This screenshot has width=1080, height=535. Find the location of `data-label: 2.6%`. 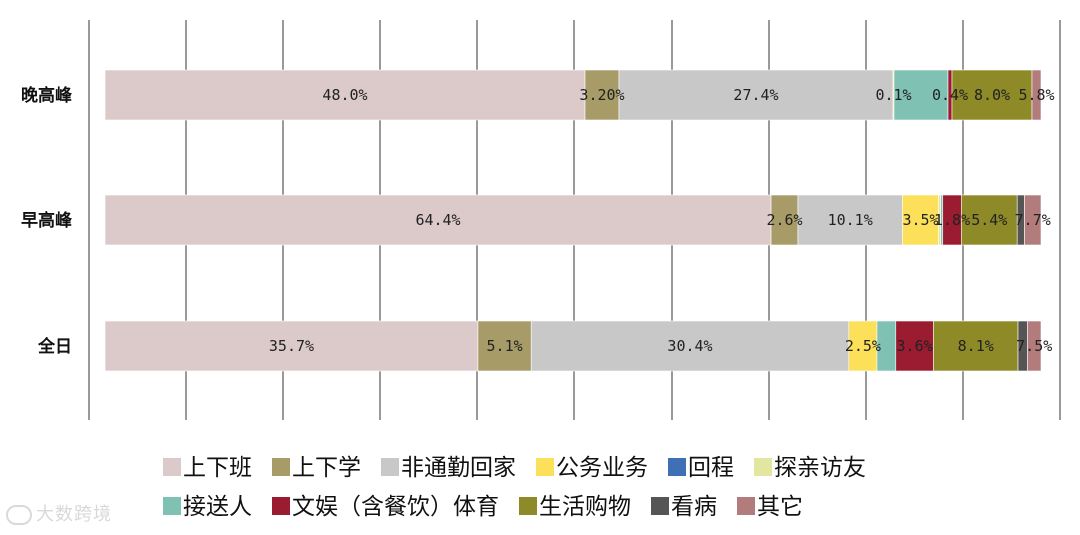

data-label: 2.6% is located at coordinates (784, 220).